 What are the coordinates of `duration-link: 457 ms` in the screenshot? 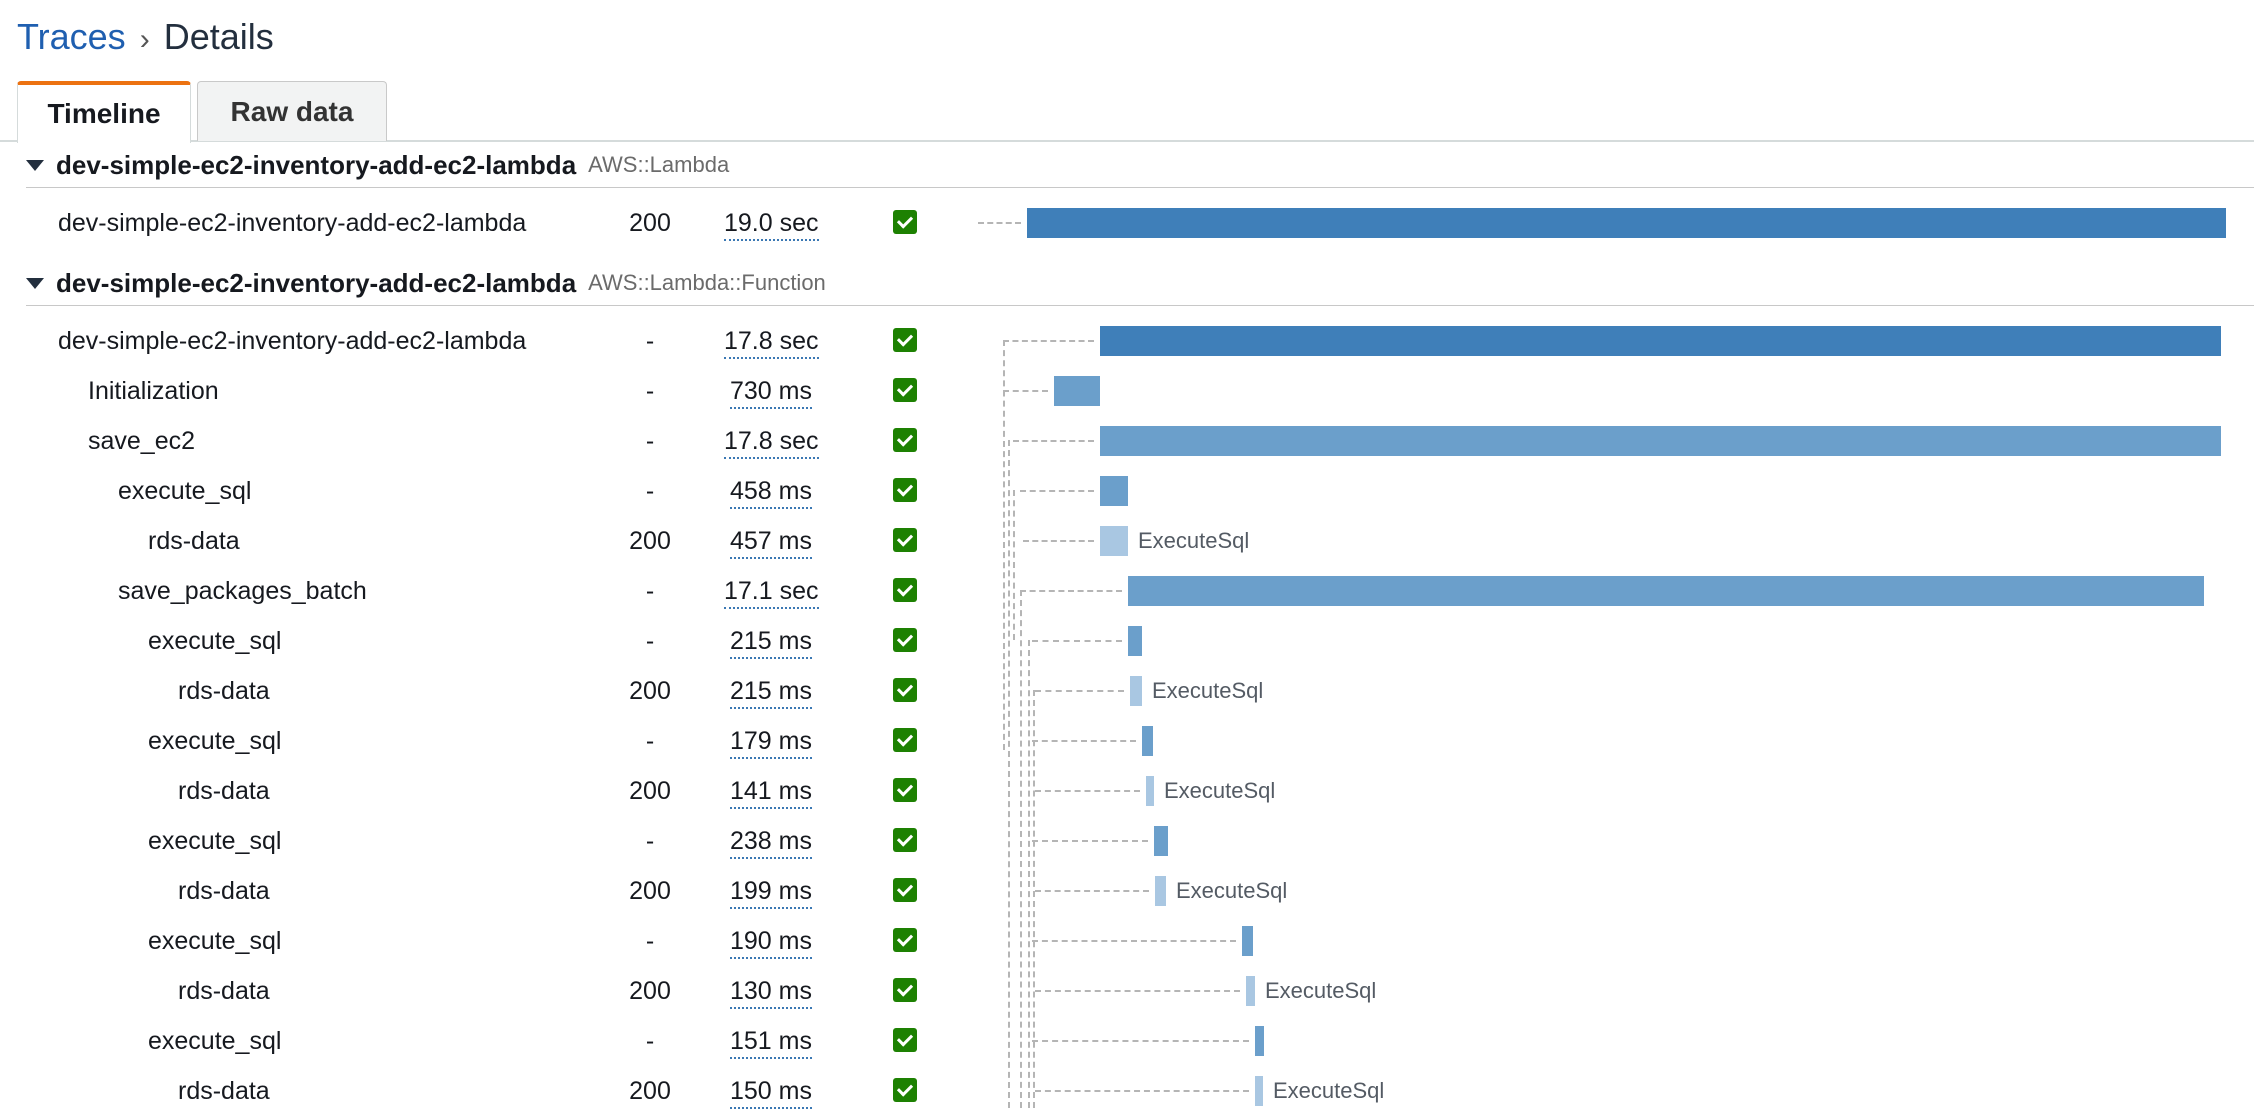 It's located at (771, 542).